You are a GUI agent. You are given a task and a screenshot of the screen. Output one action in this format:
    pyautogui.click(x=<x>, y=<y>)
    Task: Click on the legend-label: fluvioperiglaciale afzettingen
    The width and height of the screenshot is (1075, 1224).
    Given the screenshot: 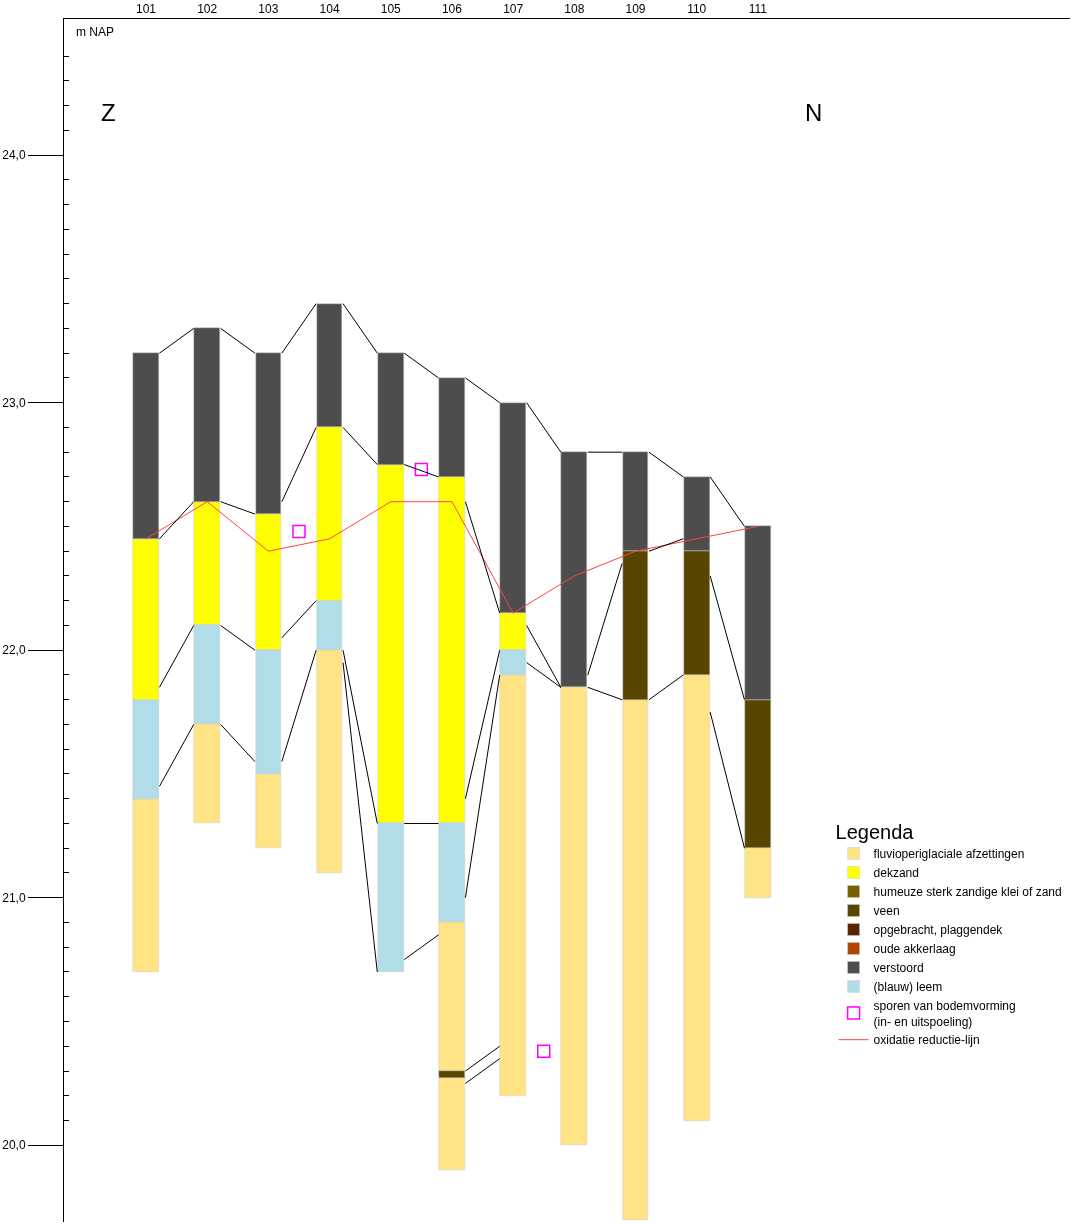 What is the action you would take?
    pyautogui.click(x=949, y=854)
    